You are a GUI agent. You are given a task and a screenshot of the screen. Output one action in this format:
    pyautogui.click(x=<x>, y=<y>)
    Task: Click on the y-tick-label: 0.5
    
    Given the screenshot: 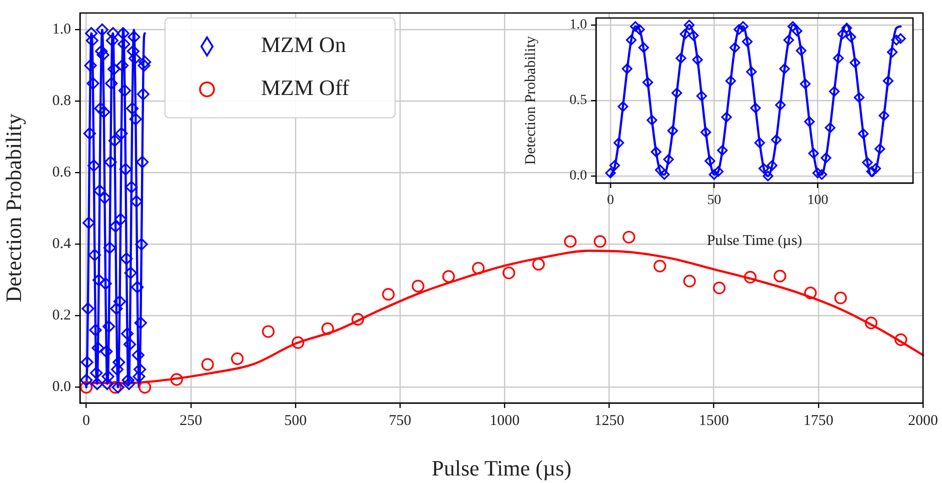 What is the action you would take?
    pyautogui.click(x=578, y=100)
    